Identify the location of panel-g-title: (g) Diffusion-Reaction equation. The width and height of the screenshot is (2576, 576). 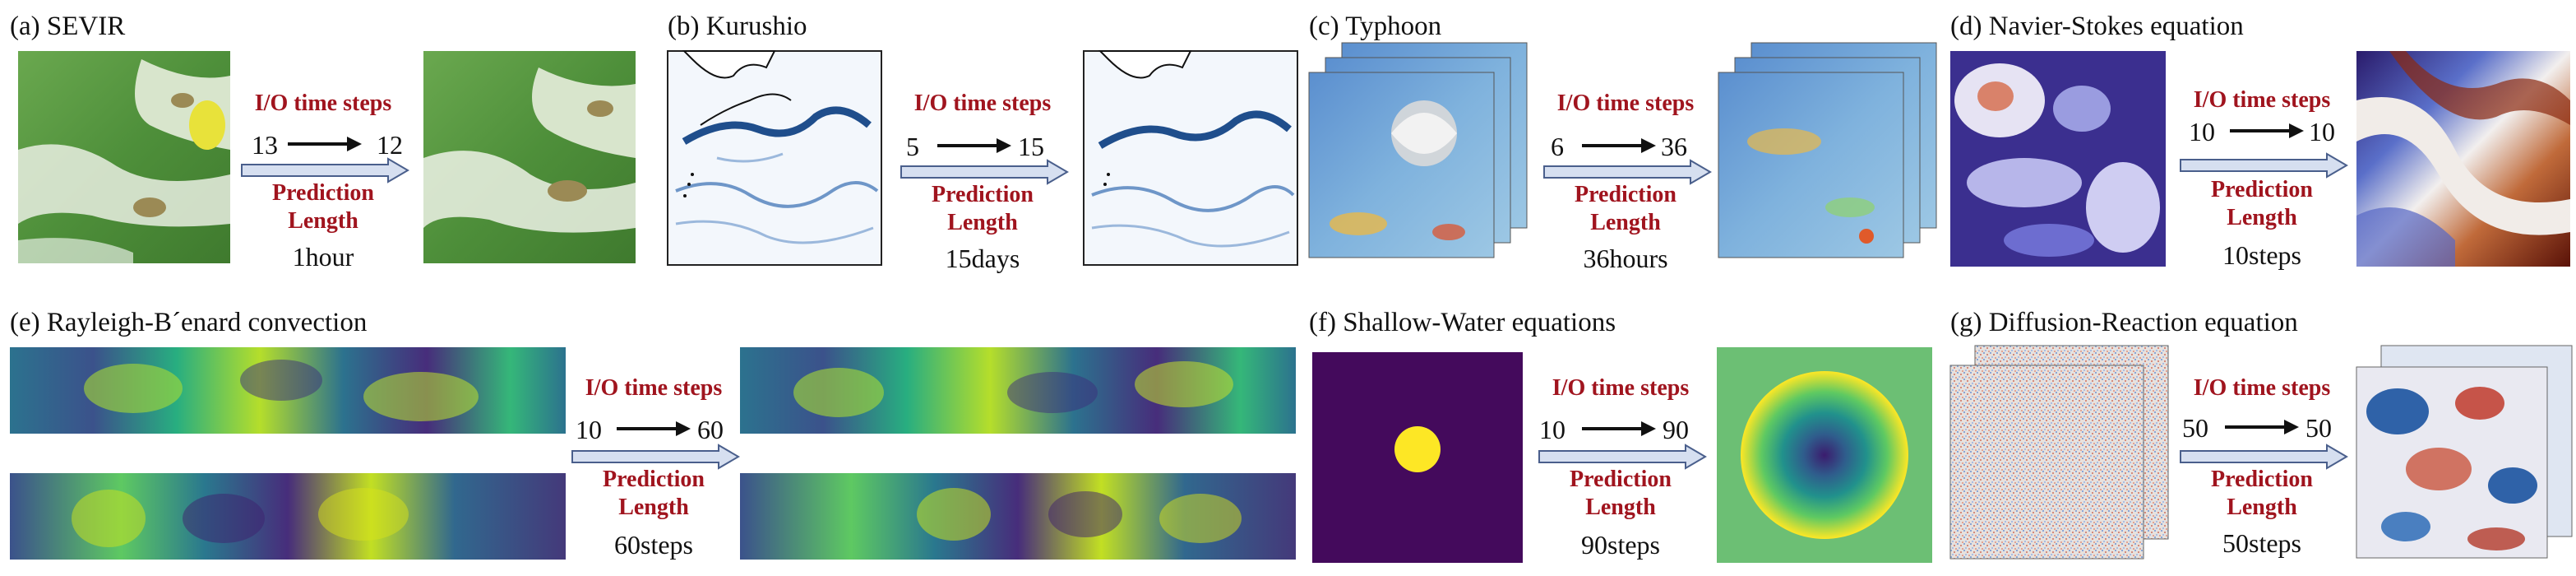
(2124, 322).